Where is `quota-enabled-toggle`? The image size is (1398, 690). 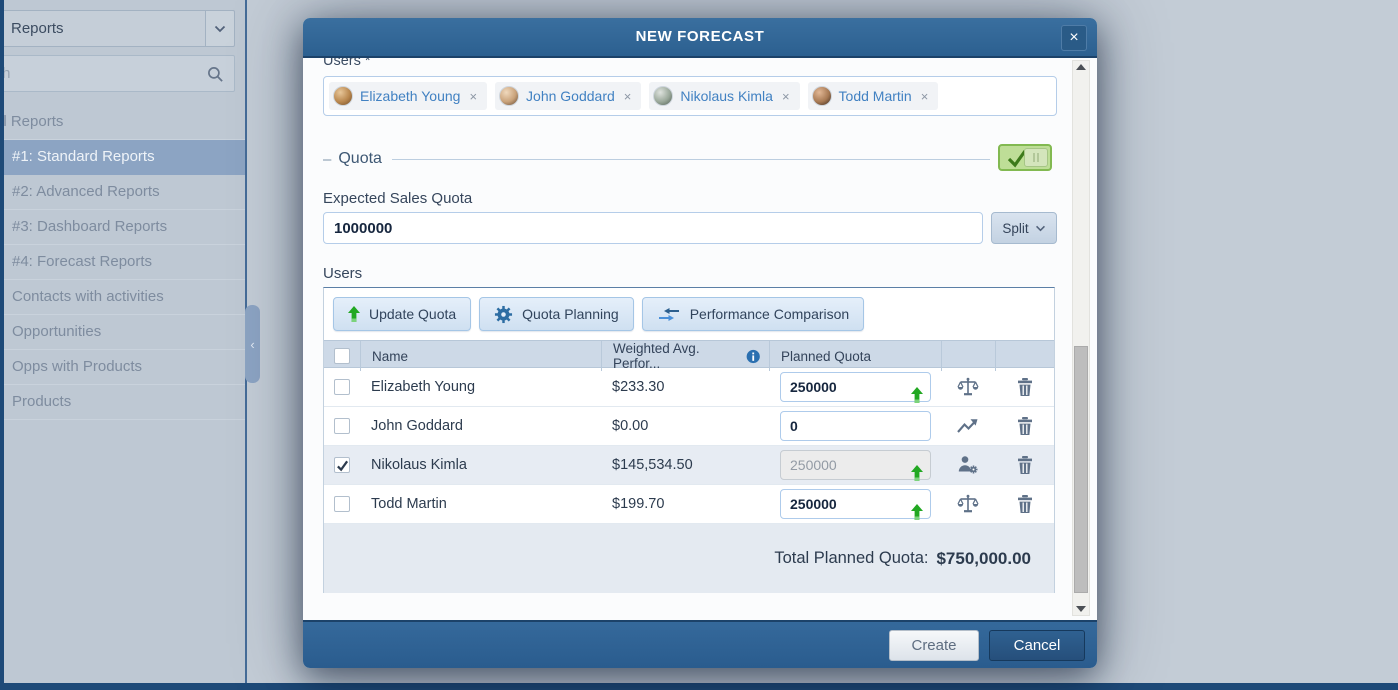
quota-enabled-toggle is located at coordinates (1025, 157).